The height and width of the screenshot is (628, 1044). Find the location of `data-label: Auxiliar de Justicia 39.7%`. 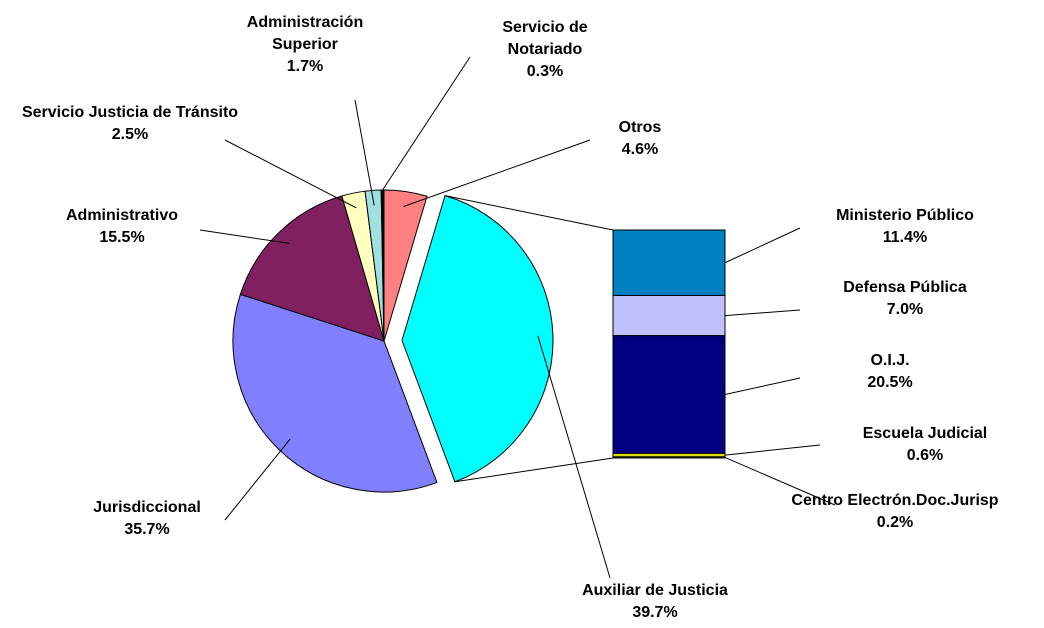

data-label: Auxiliar de Justicia 39.7% is located at coordinates (655, 602).